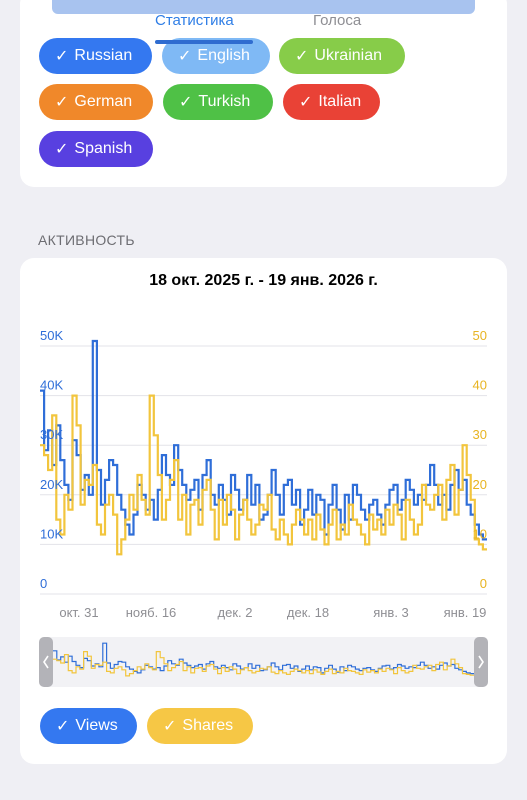 The image size is (527, 800). Describe the element at coordinates (337, 20) in the screenshot. I see `tab-voices: Голоса` at that location.